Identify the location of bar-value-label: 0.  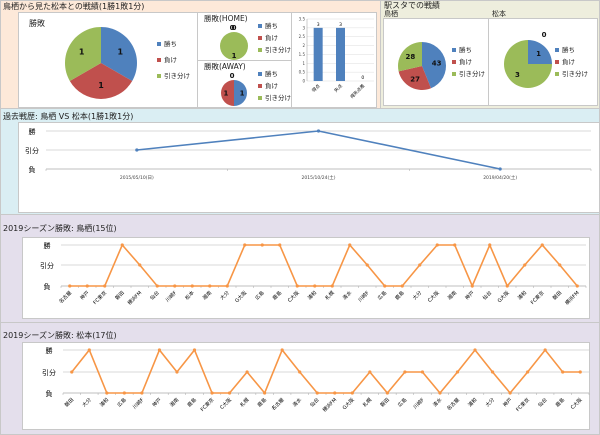
(362, 78).